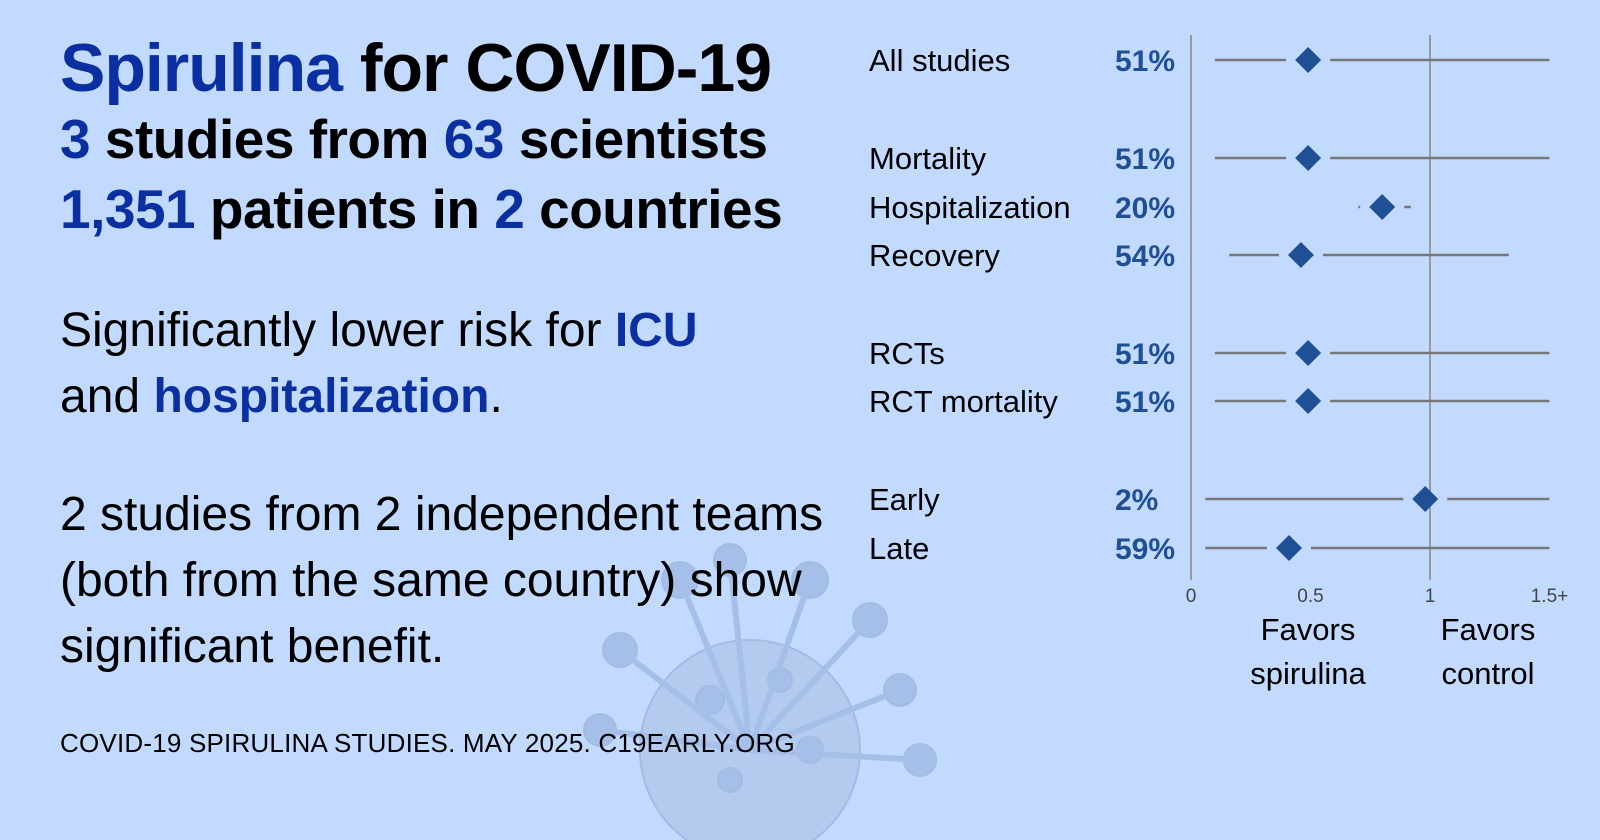  Describe the element at coordinates (907, 353) in the screenshot. I see `row-label: RCTs` at that location.